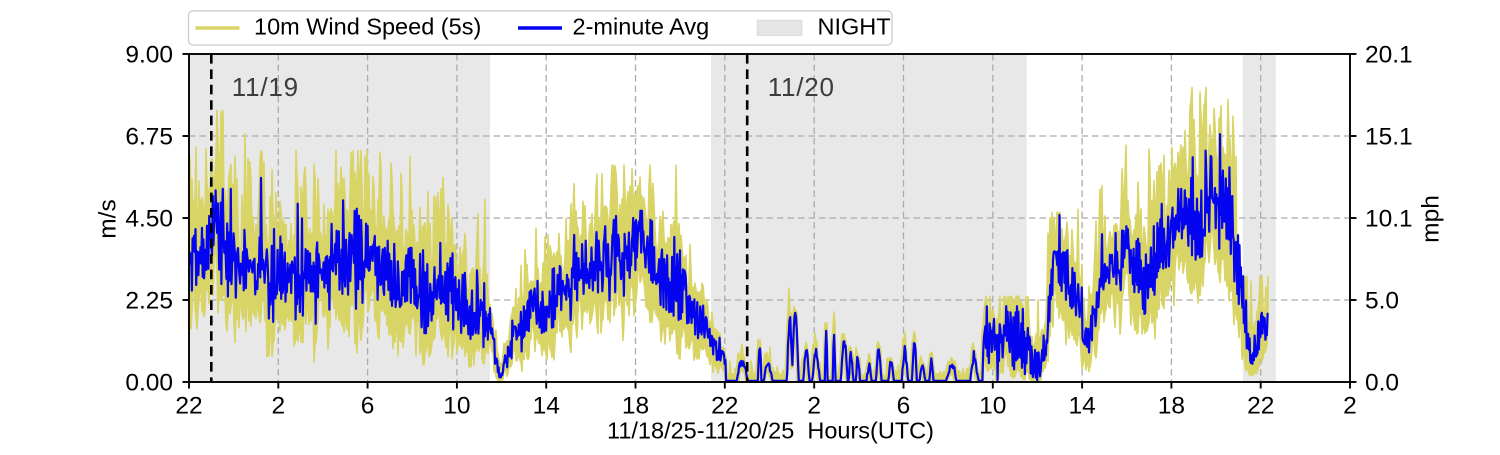  Describe the element at coordinates (1382, 382) in the screenshot. I see `svg-text: 0.0` at that location.